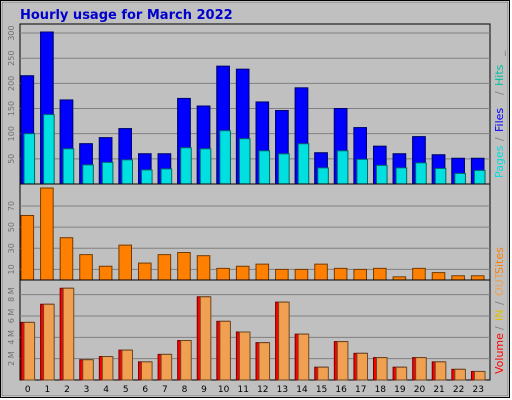 The height and width of the screenshot is (400, 512). What do you see at coordinates (499, 75) in the screenshot?
I see `legend-hits: Hits` at bounding box center [499, 75].